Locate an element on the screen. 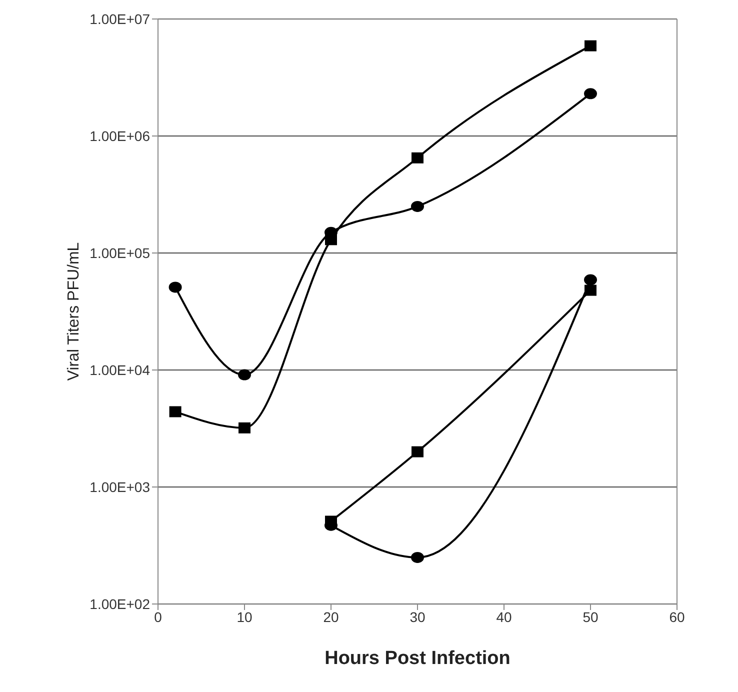 The width and height of the screenshot is (738, 692). x-tick-label: 40 is located at coordinates (504, 616).